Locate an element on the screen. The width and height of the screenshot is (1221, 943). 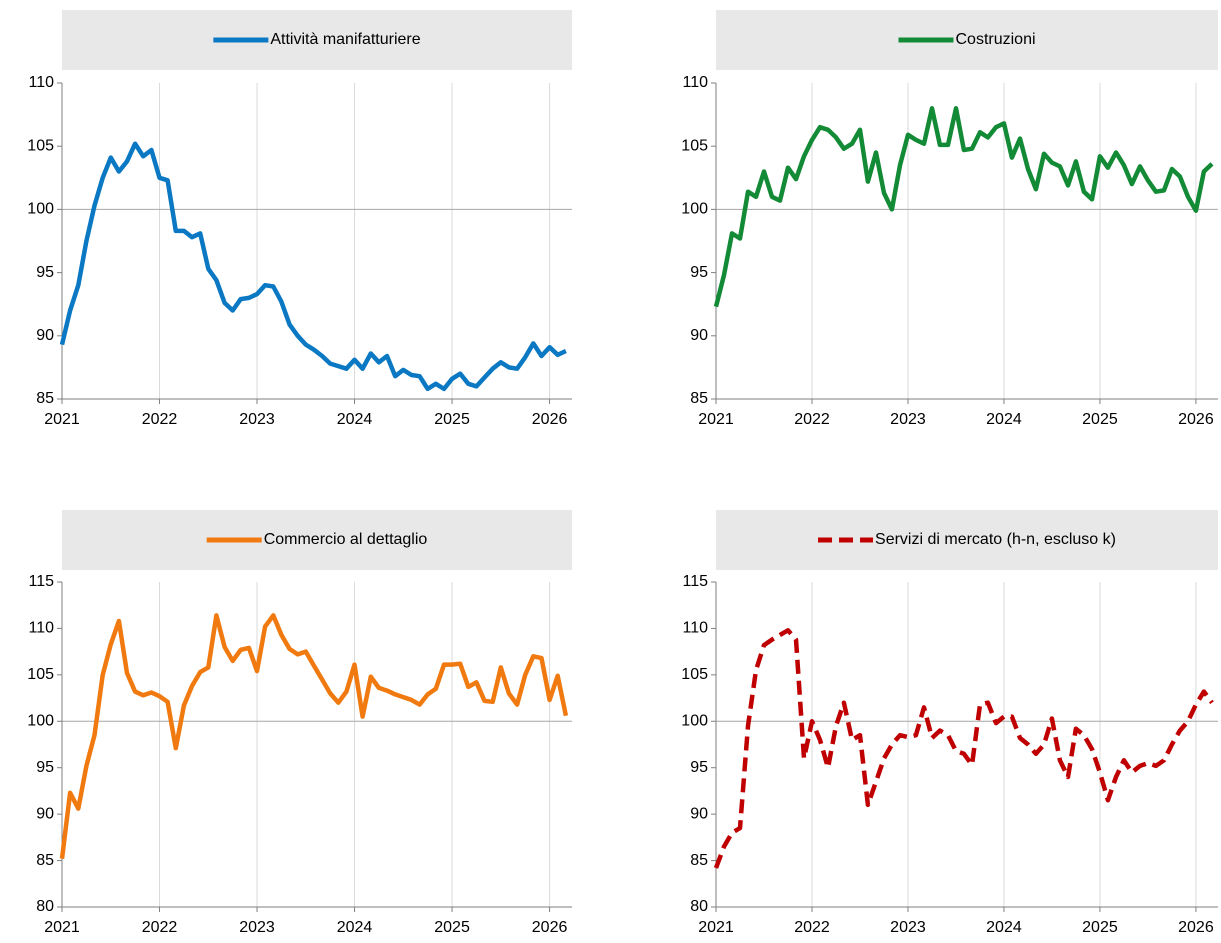
legend-label: Attività manifatturiere is located at coordinates (345, 39).